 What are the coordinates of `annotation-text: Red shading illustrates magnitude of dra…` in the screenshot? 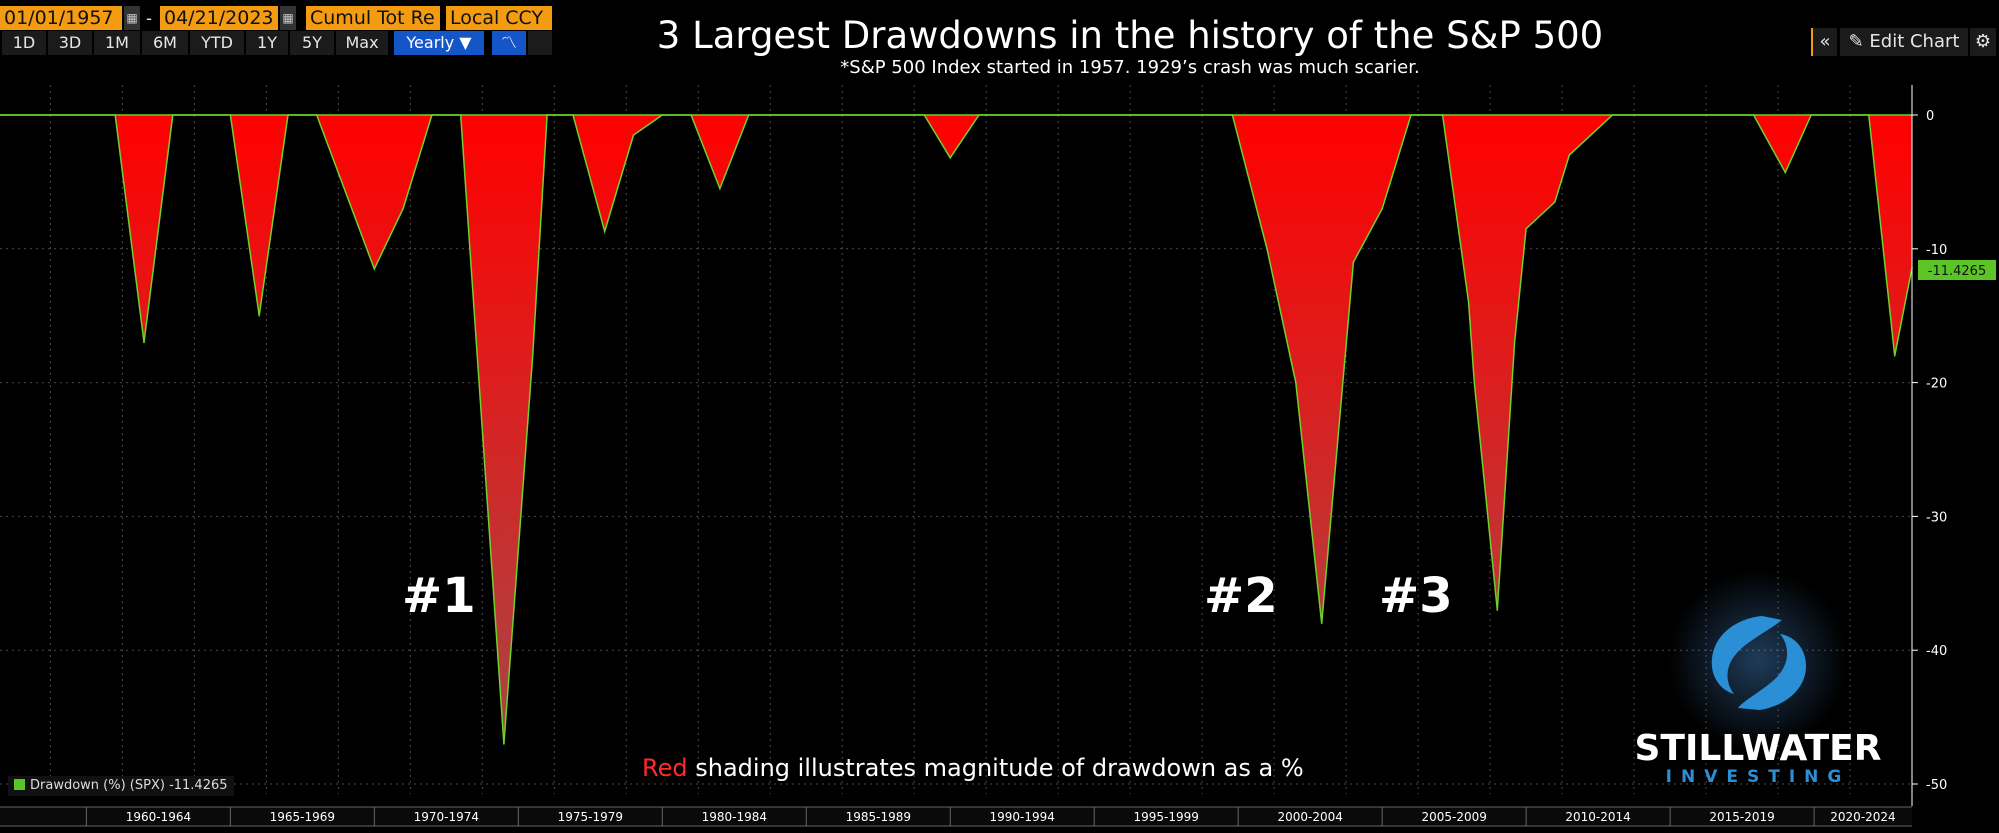 It's located at (973, 768).